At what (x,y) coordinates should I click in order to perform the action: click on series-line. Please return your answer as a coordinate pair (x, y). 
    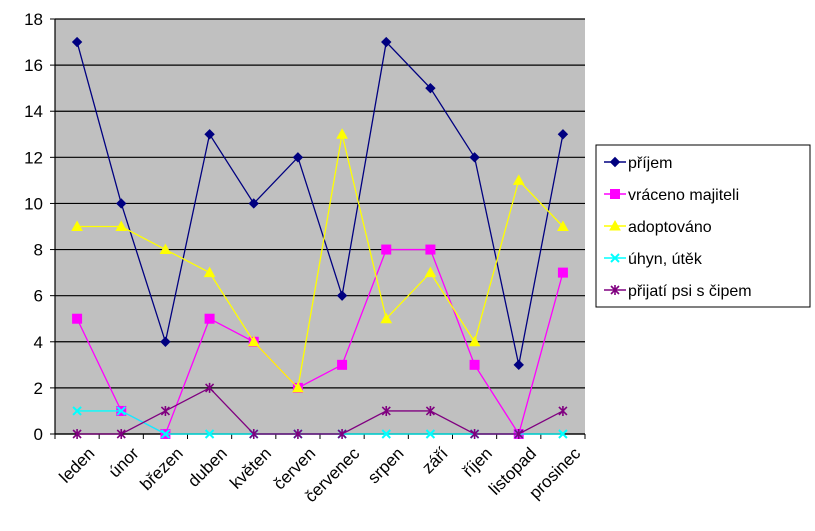
    Looking at the image, I should click on (320, 411).